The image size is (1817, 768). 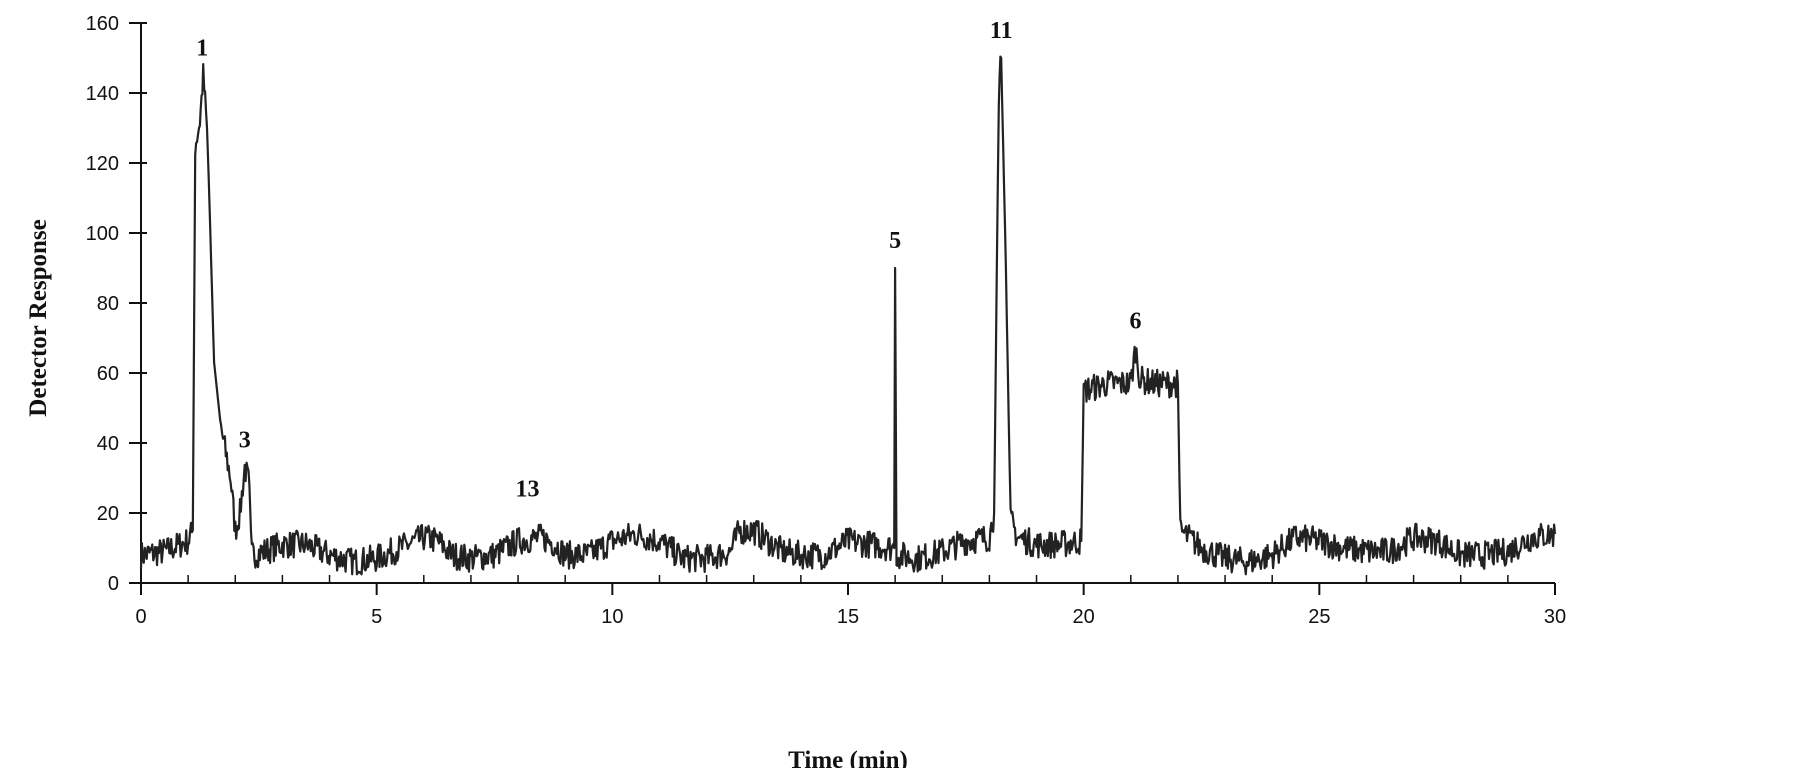 What do you see at coordinates (1555, 617) in the screenshot?
I see `x-tick-label: 30` at bounding box center [1555, 617].